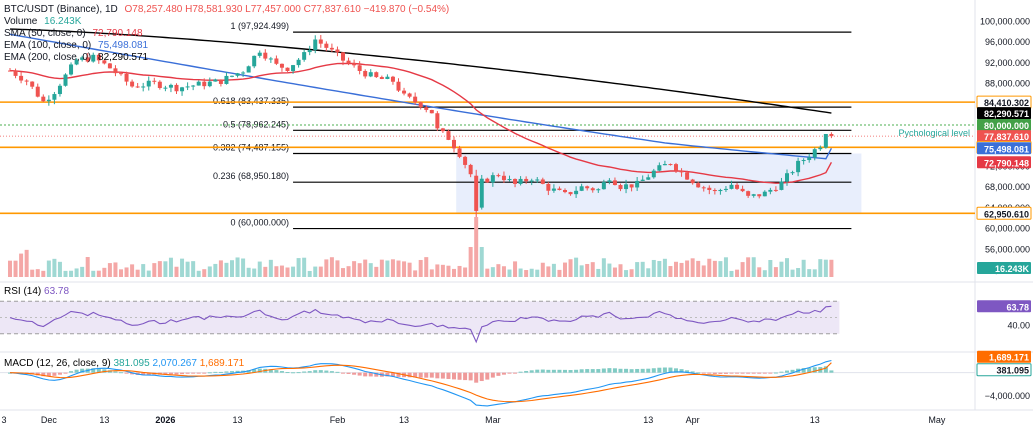 Image resolution: width=1033 pixels, height=429 pixels. I want to click on price-label-text: 77,837.610, so click(1006, 137).